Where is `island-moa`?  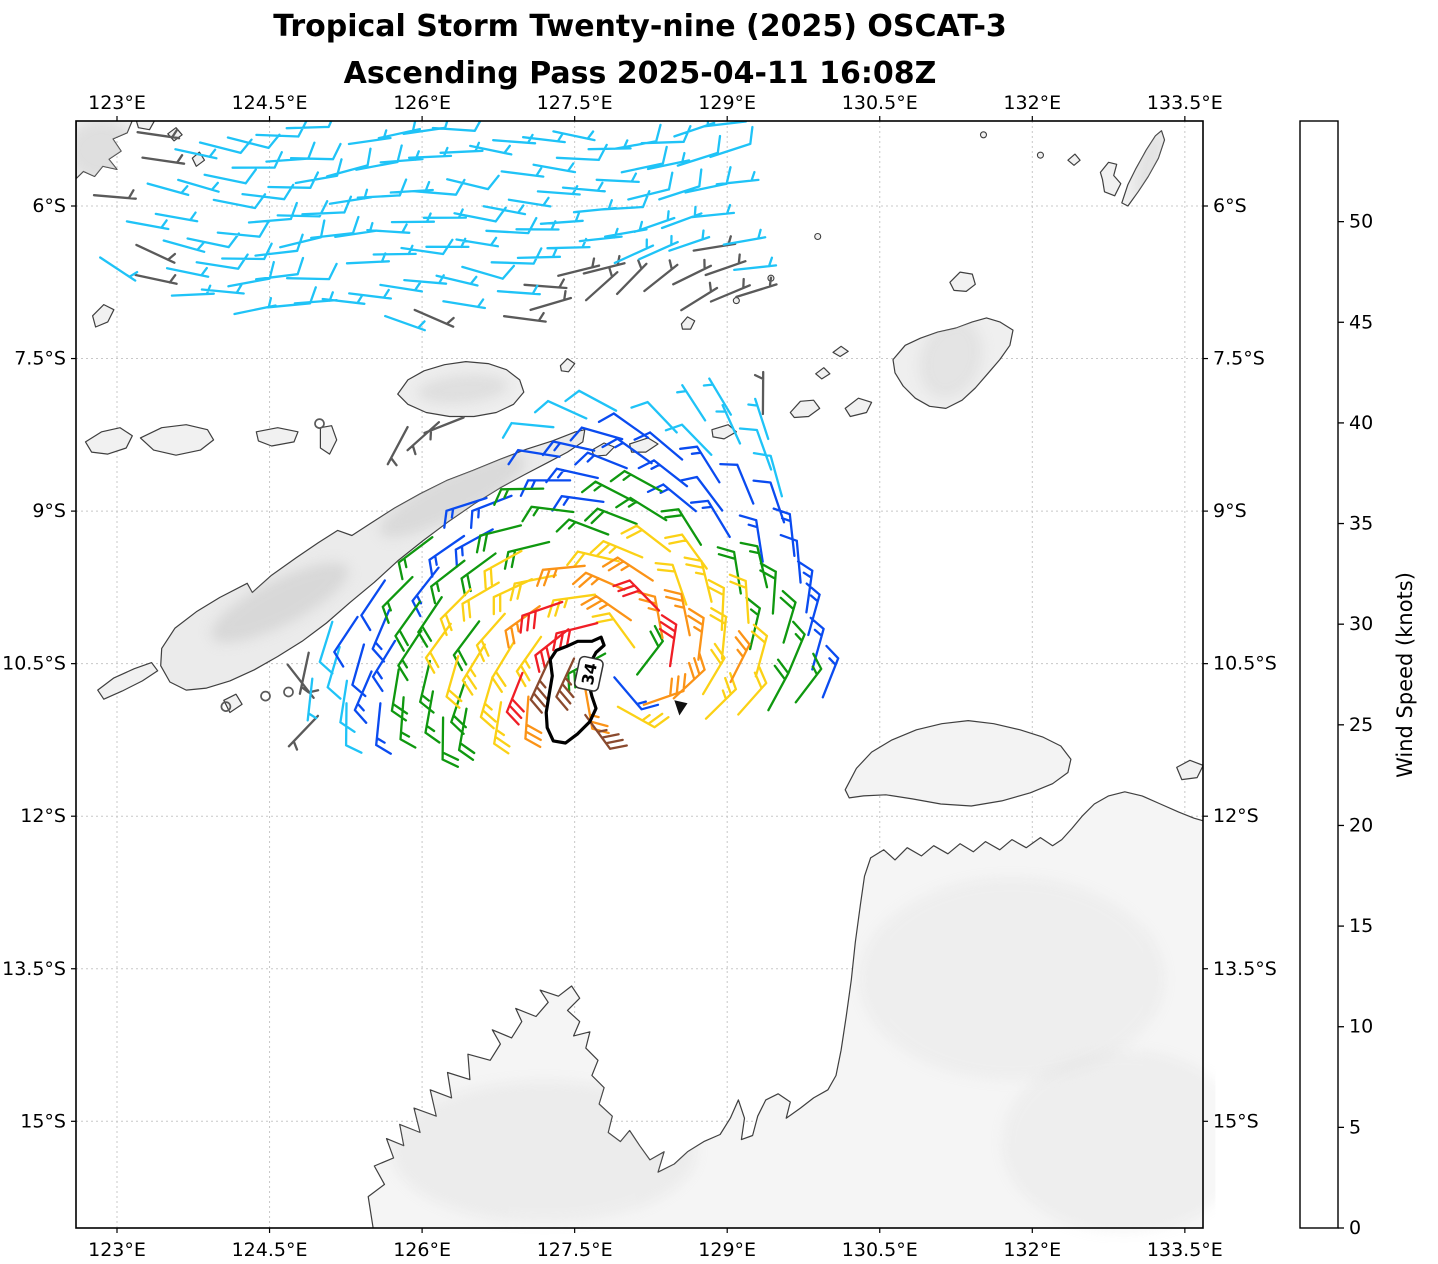
island-moa is located at coordinates (644, 445).